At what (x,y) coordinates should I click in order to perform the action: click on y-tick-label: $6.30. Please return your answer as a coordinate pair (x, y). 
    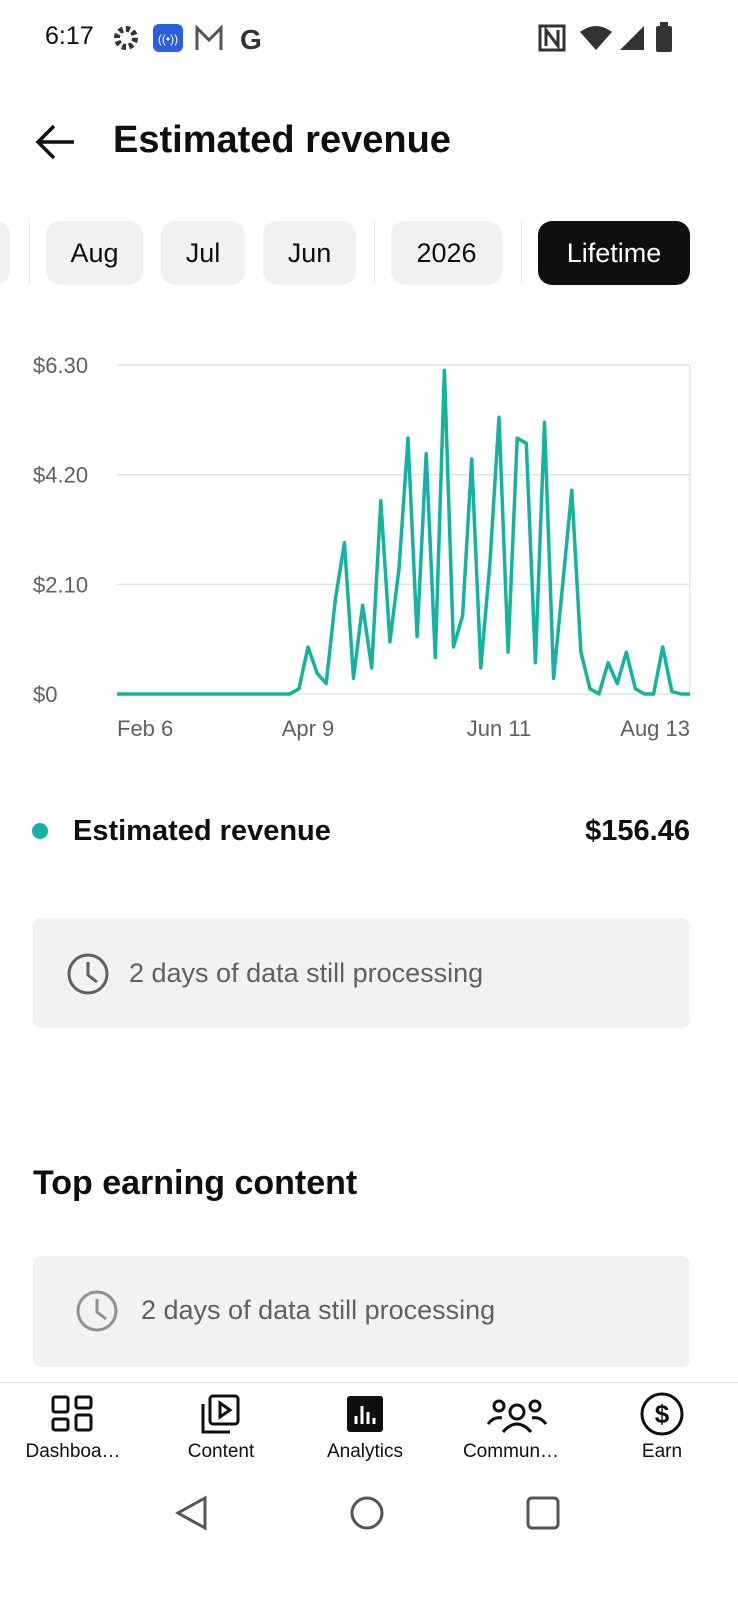
    Looking at the image, I should click on (60, 365).